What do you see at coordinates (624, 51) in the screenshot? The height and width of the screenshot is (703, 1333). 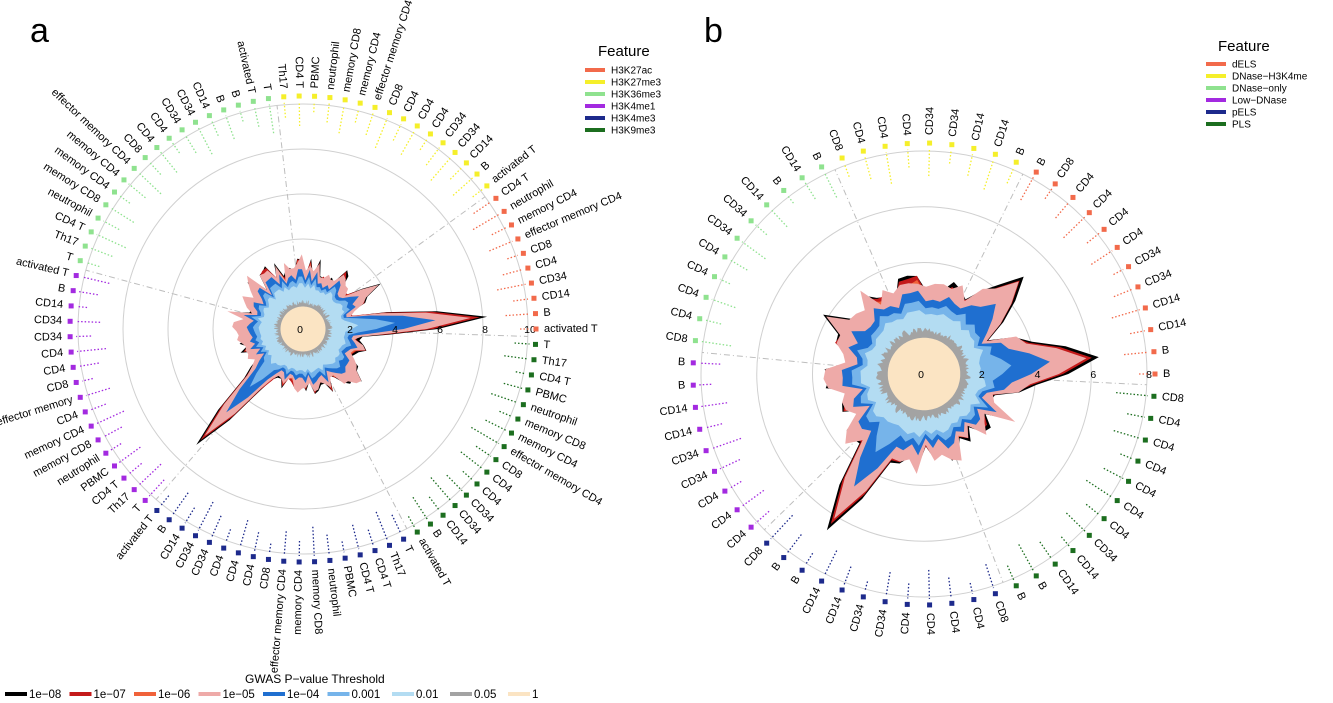 I see `legend-a-title: Feature` at bounding box center [624, 51].